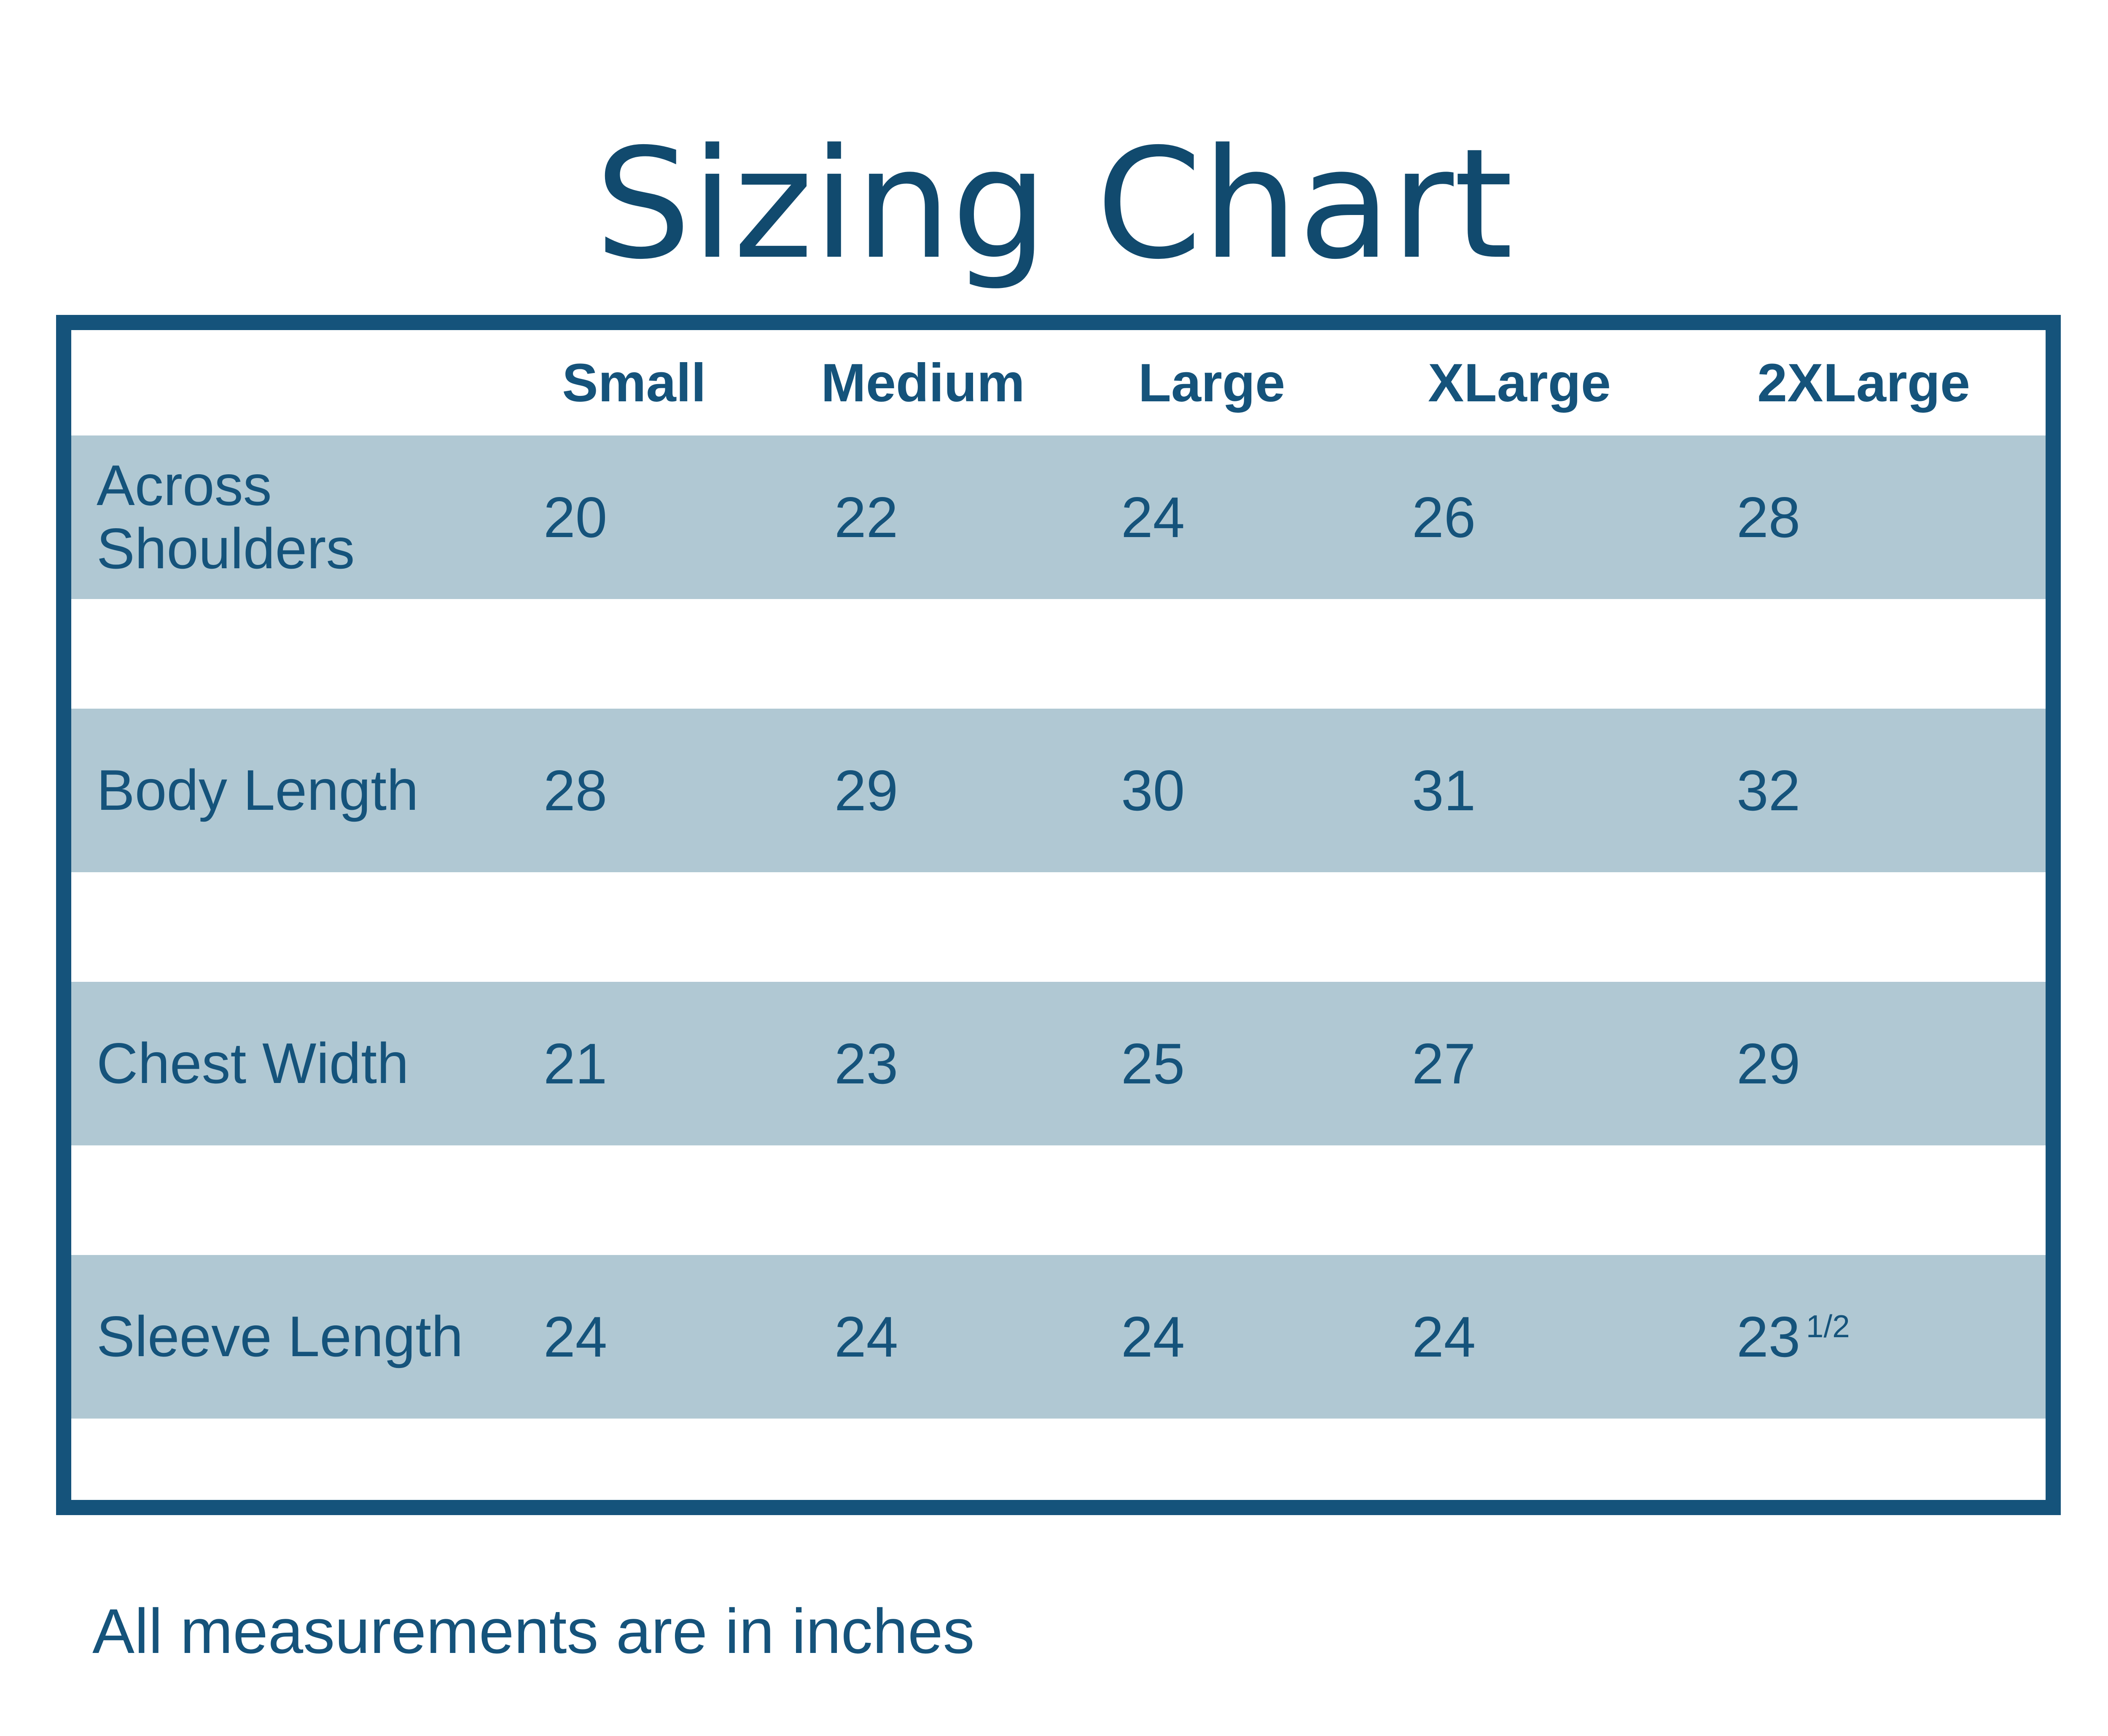  I want to click on row-label: Sleeve Length, so click(280, 1336).